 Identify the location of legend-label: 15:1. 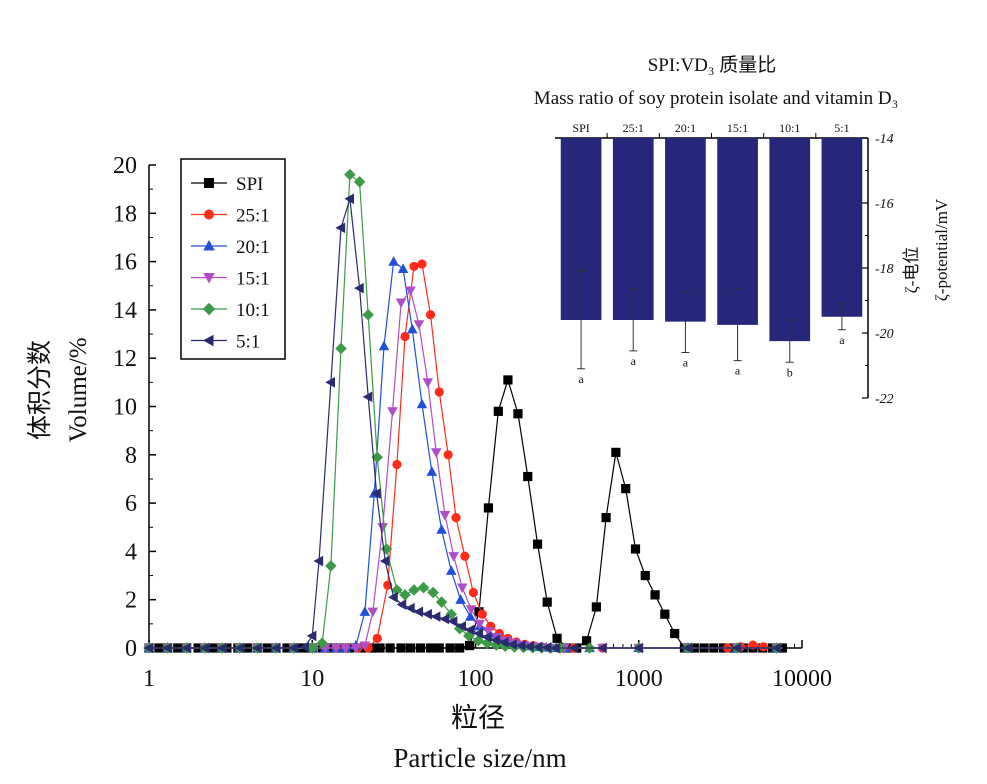
(253, 279).